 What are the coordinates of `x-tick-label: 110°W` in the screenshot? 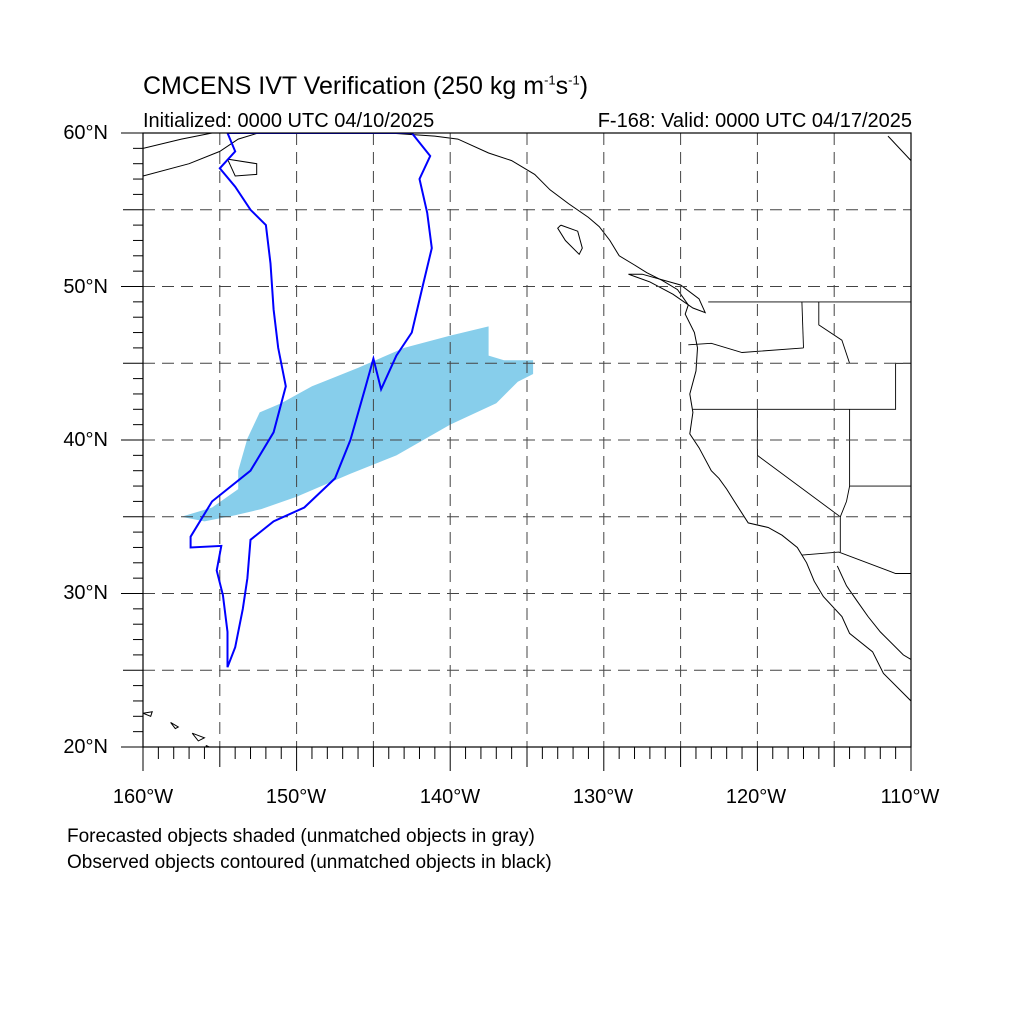 It's located at (910, 797).